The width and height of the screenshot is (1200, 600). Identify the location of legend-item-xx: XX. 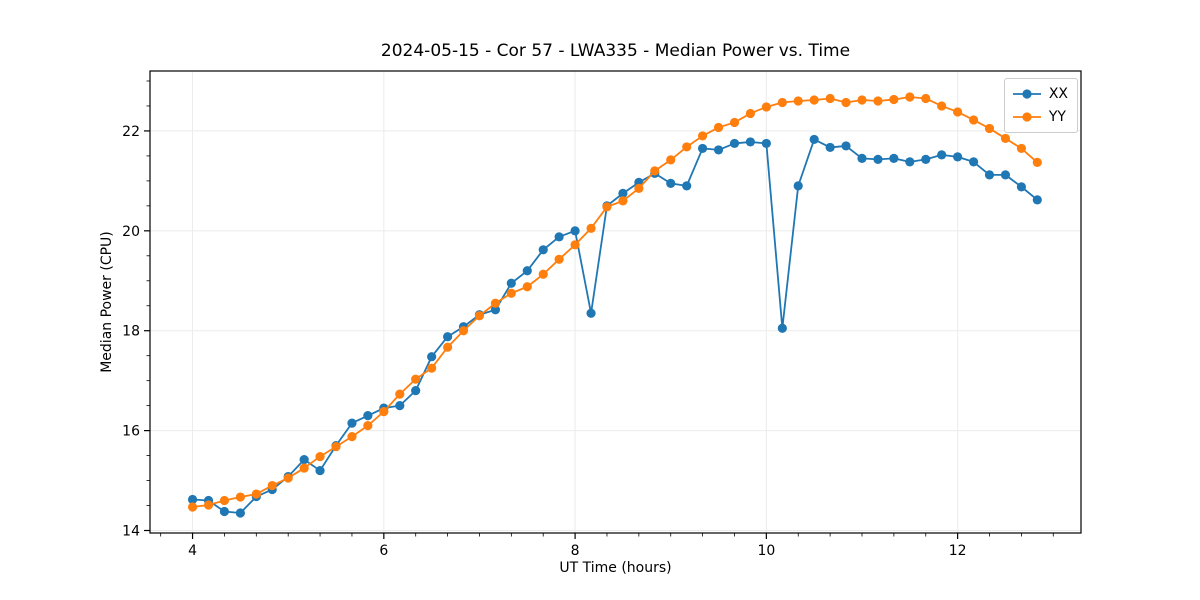
(1040, 94).